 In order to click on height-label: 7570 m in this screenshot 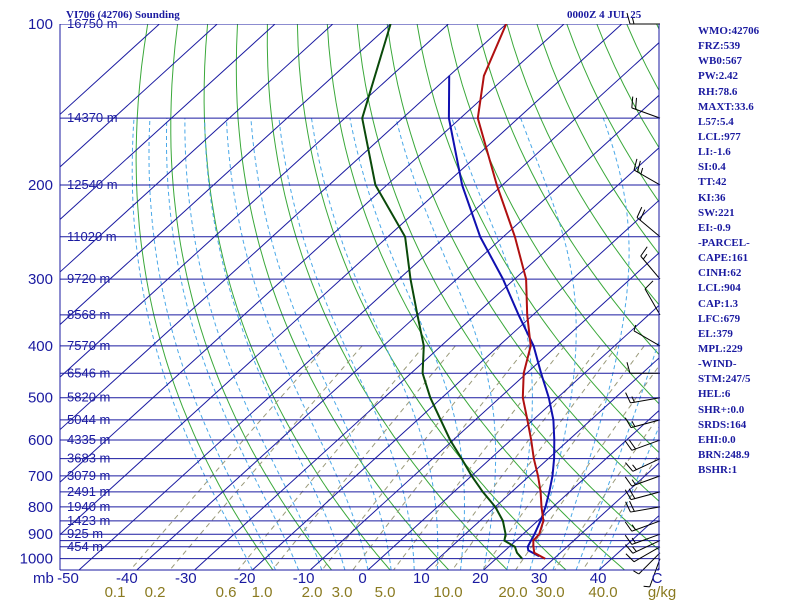, I will do `click(88, 345)`.